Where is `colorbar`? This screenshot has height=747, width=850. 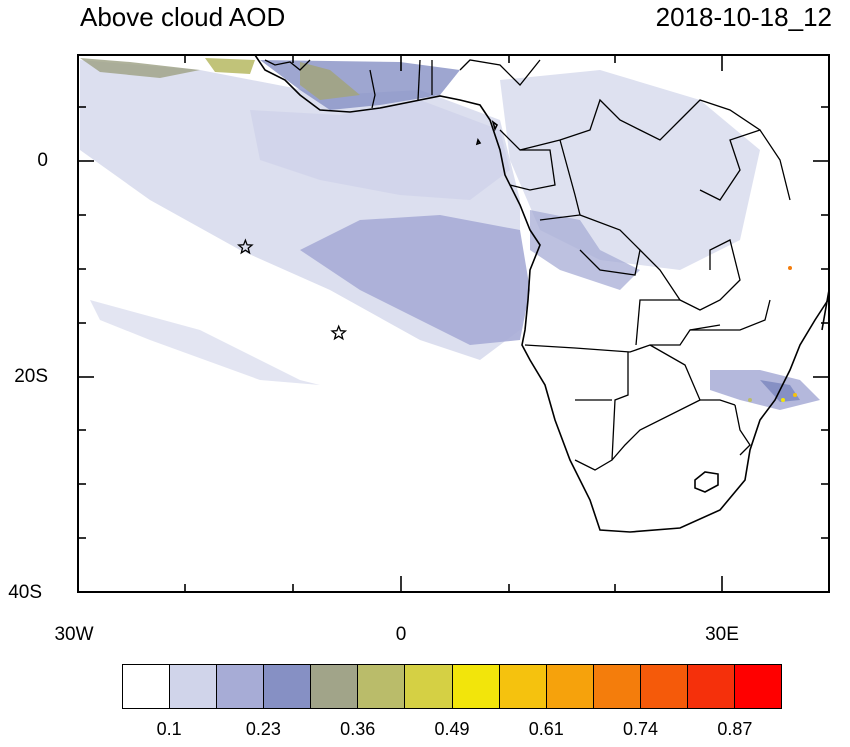
colorbar is located at coordinates (452, 686).